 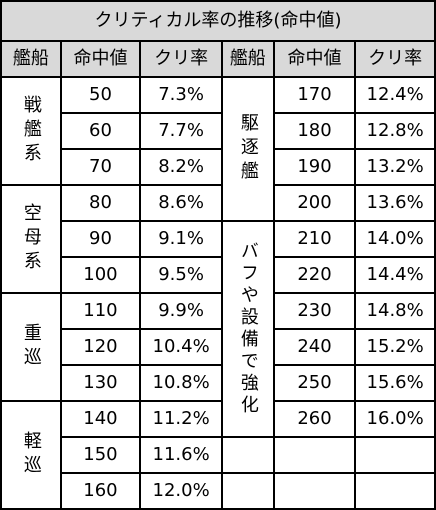 What do you see at coordinates (247, 59) in the screenshot?
I see `header-ship-right: 艦船` at bounding box center [247, 59].